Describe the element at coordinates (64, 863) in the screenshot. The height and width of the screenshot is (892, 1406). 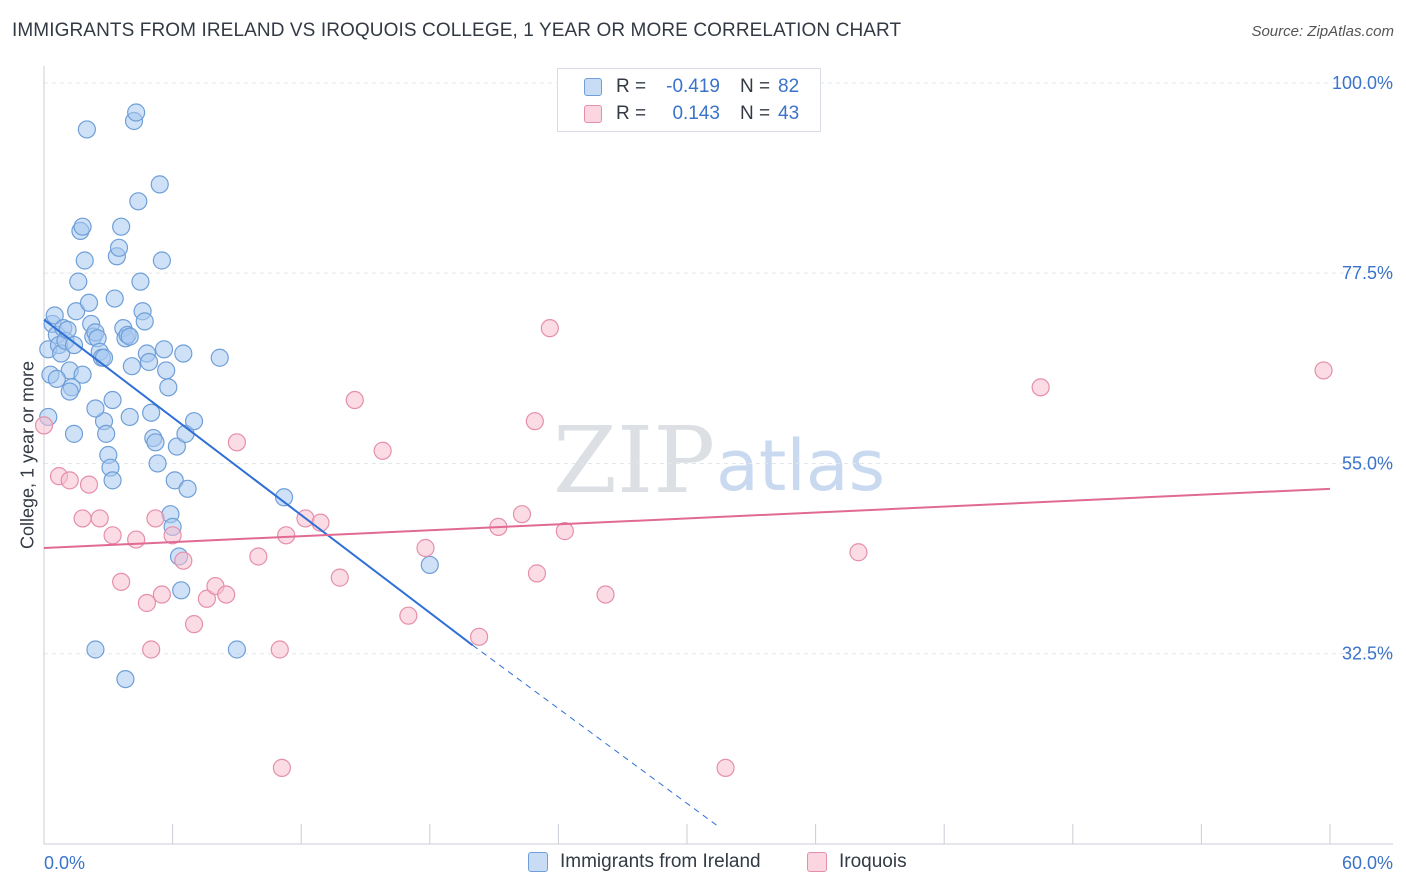
I see `x-tick-label: 0.0%` at that location.